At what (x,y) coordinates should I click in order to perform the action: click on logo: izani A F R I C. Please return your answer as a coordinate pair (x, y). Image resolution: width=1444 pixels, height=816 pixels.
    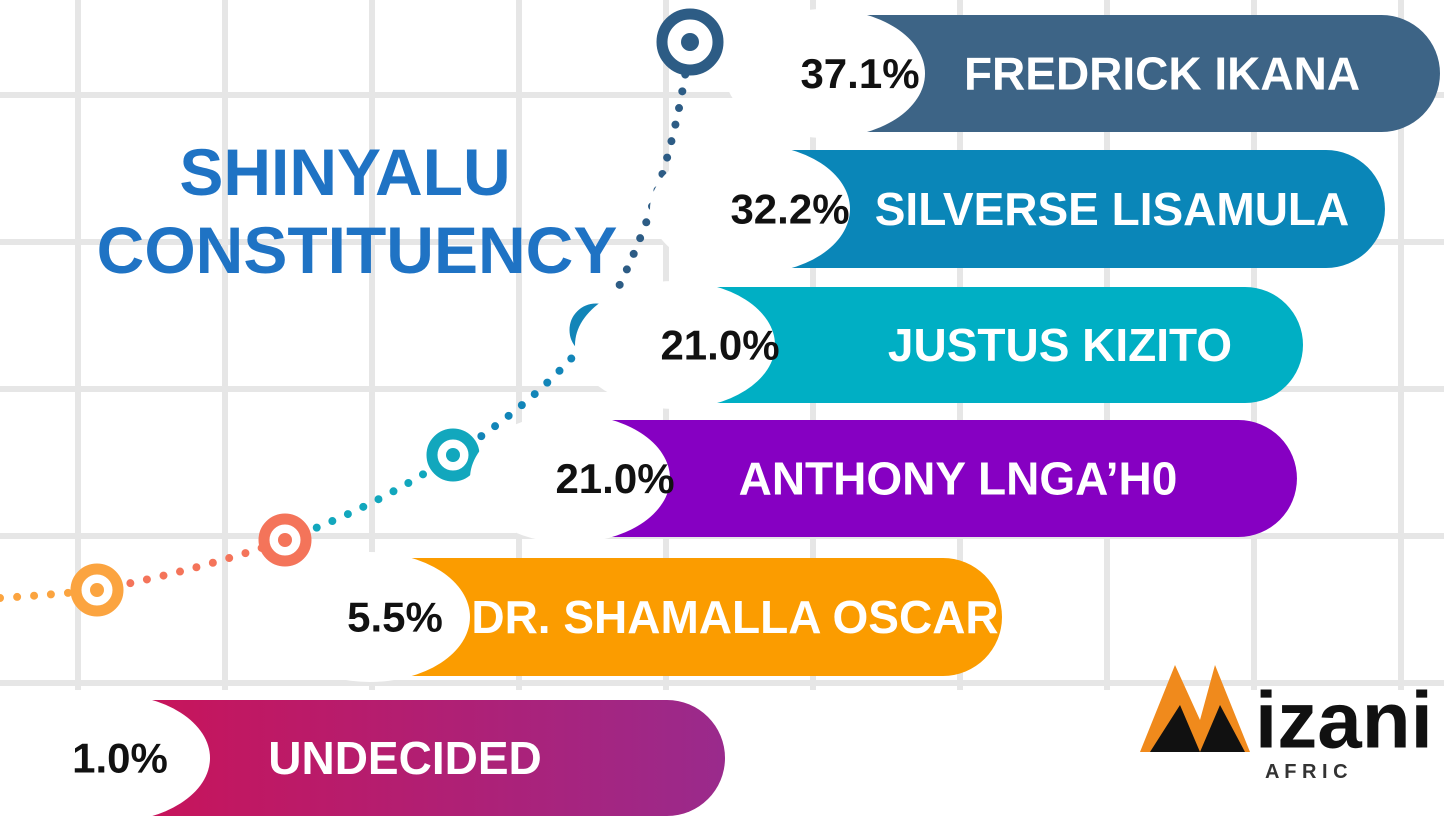
    Looking at the image, I should click on (1286, 724).